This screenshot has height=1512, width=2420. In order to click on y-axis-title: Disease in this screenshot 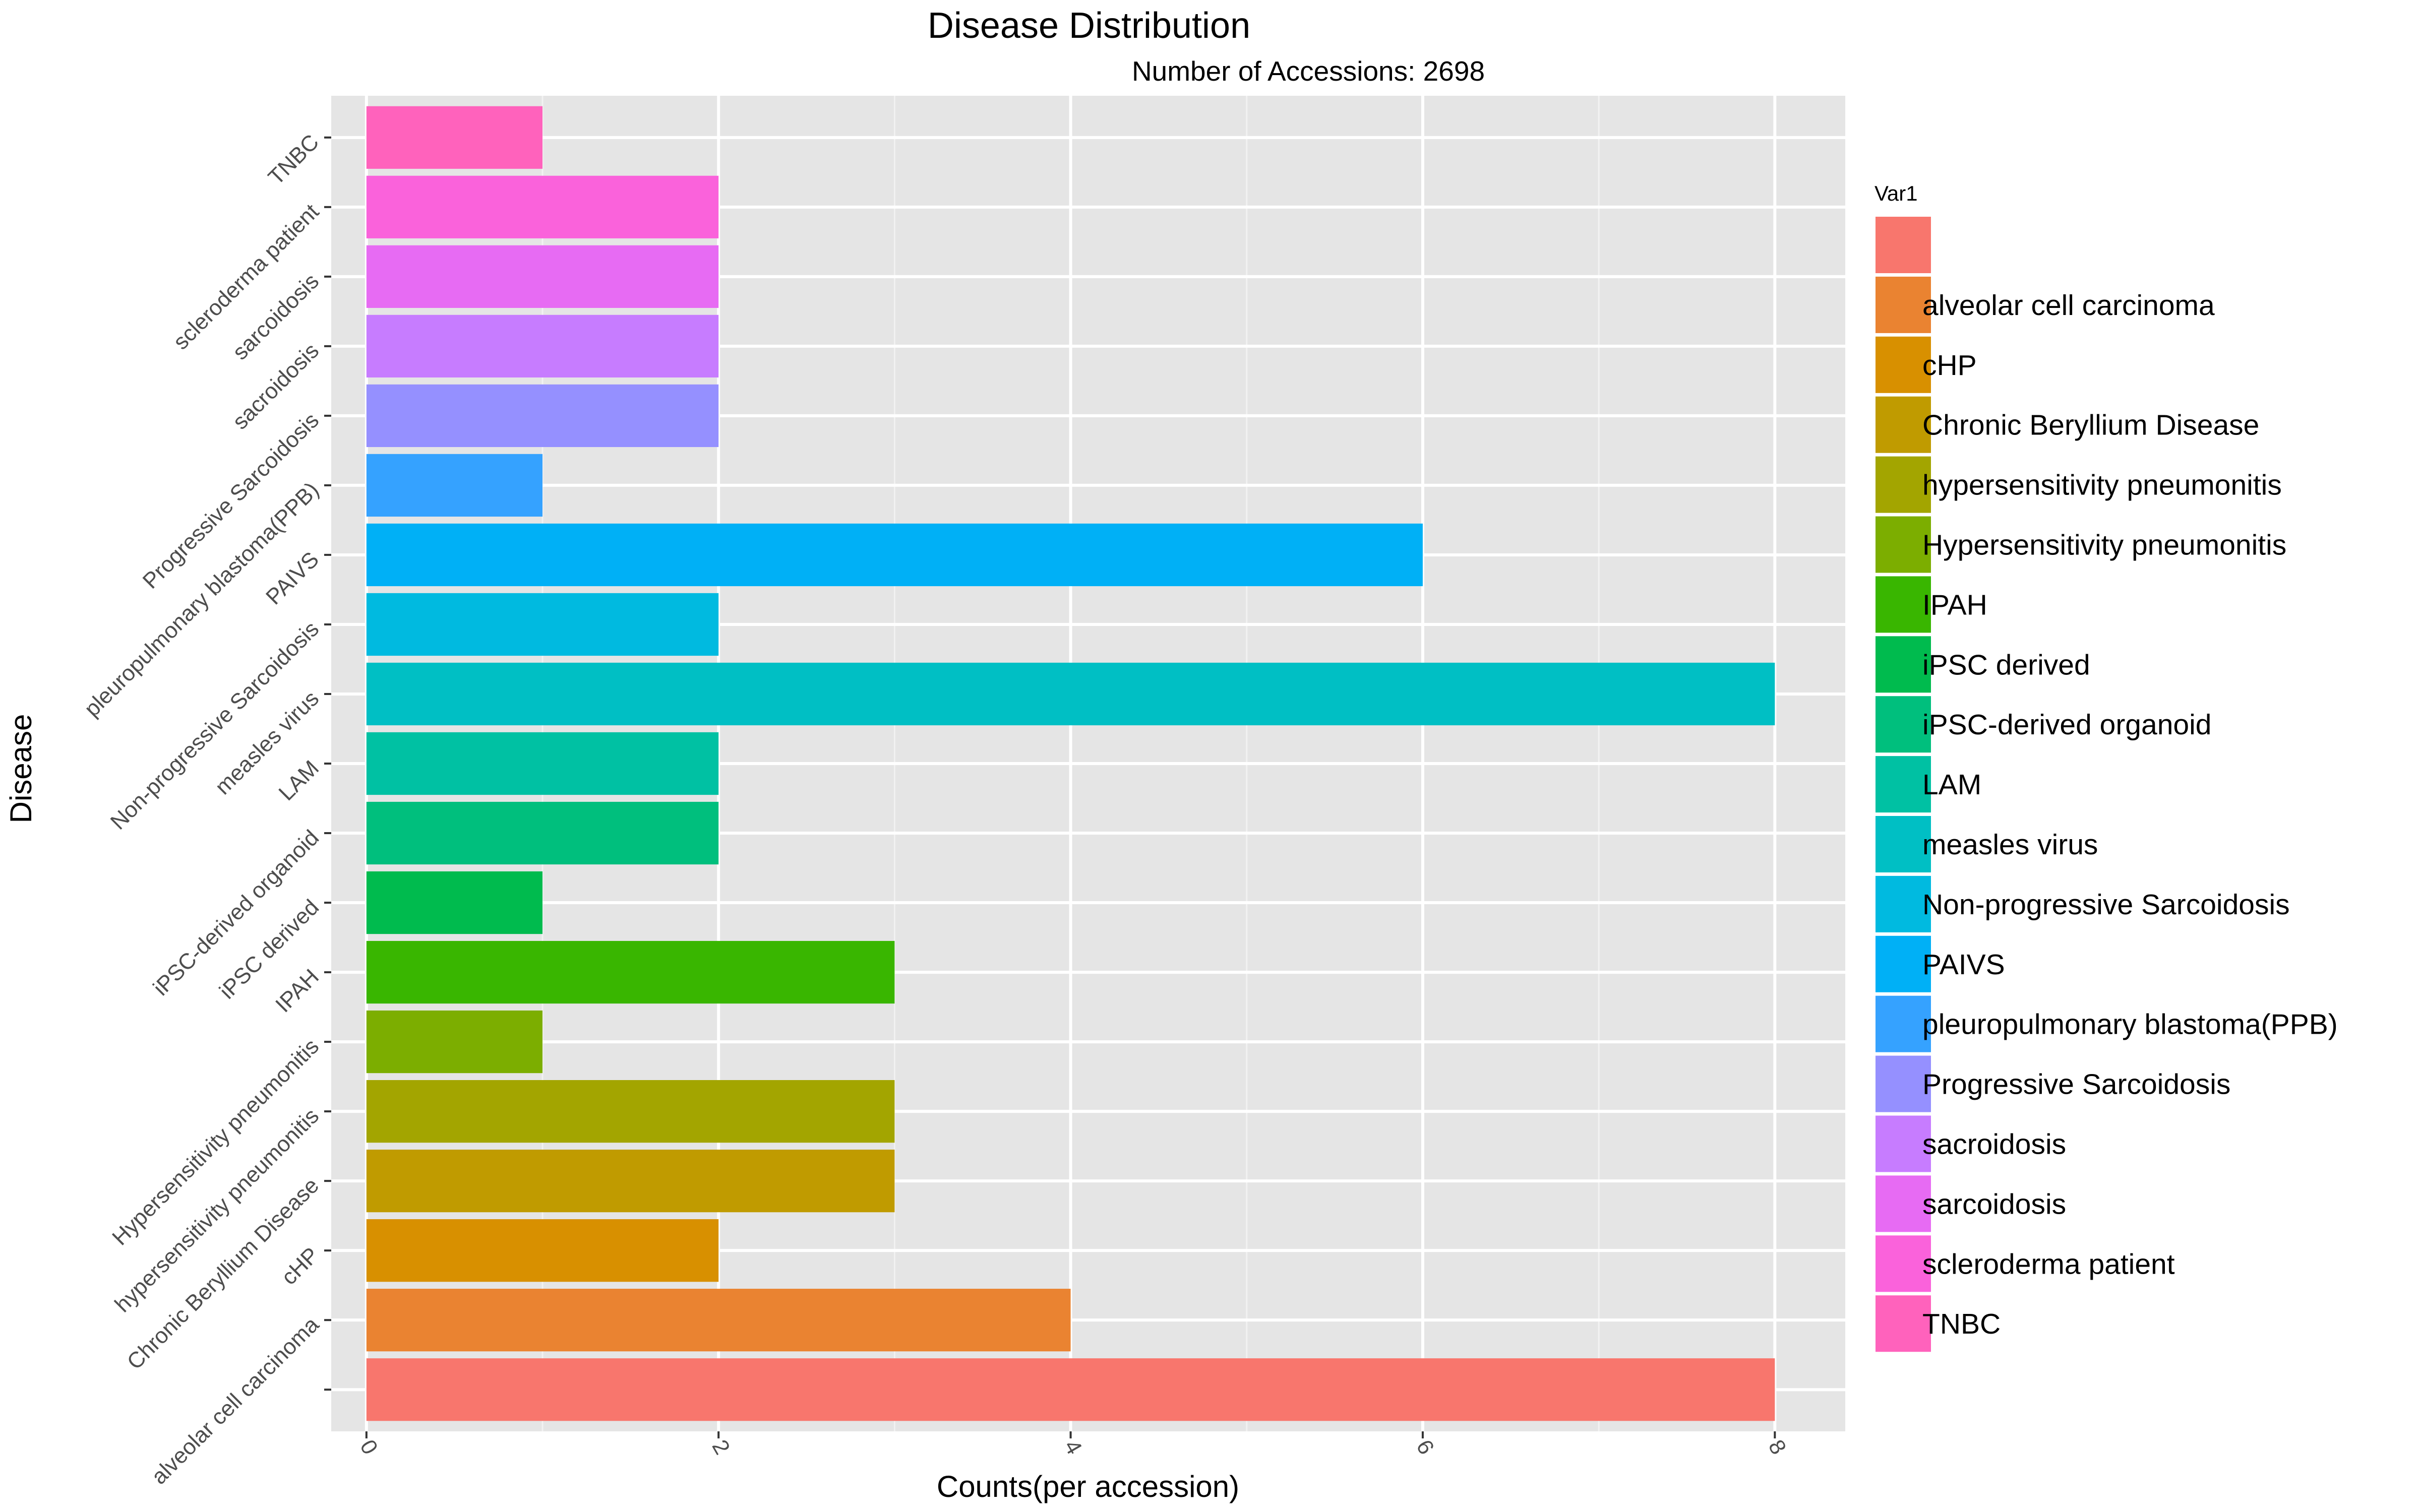, I will do `click(21, 769)`.